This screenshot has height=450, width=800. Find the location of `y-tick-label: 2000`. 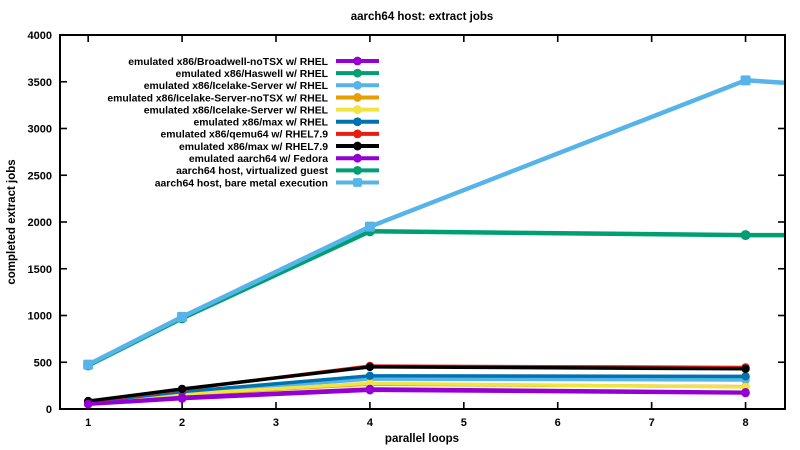

y-tick-label: 2000 is located at coordinates (40, 223).